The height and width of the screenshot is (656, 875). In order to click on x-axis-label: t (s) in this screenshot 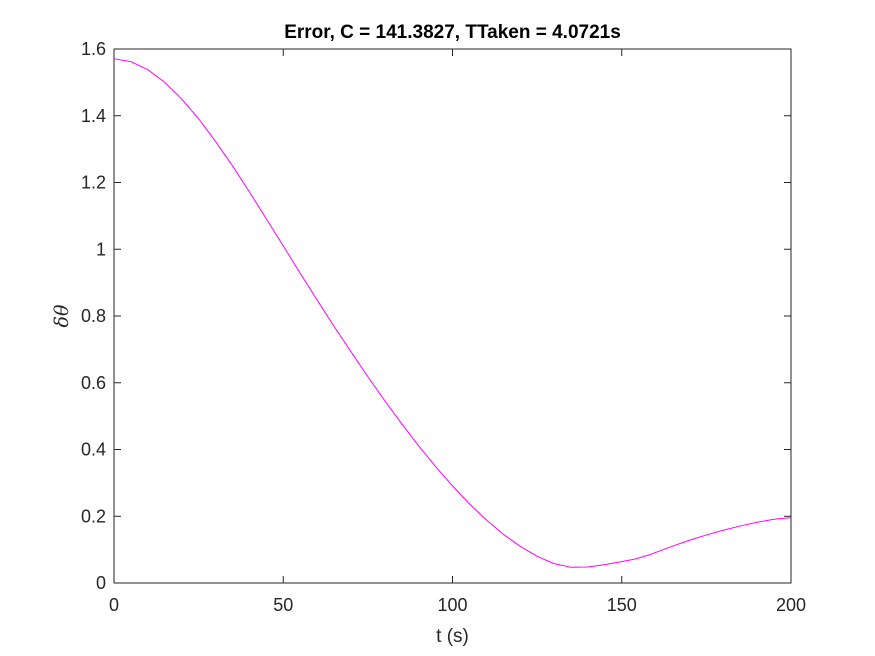, I will do `click(452, 636)`.